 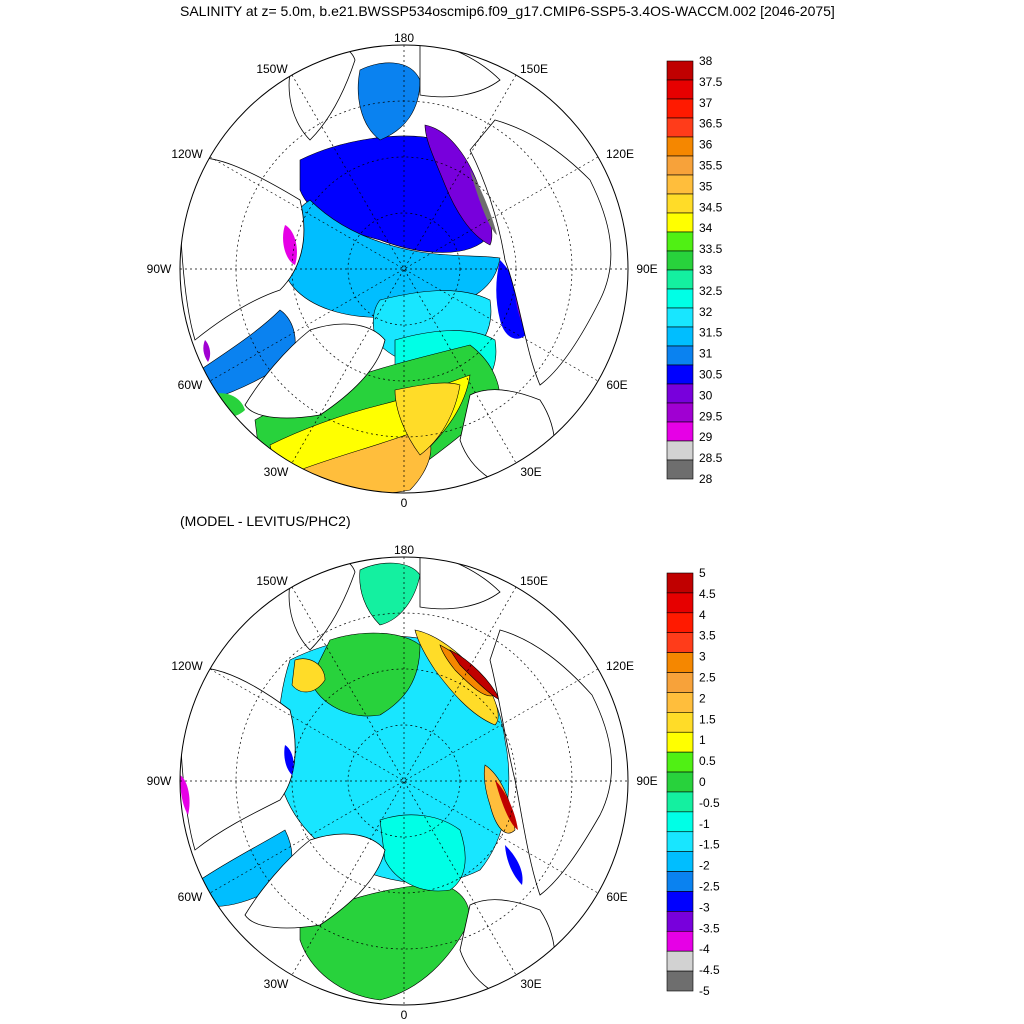 What do you see at coordinates (242, 249) in the screenshot?
I see `panel1-land-canada` at bounding box center [242, 249].